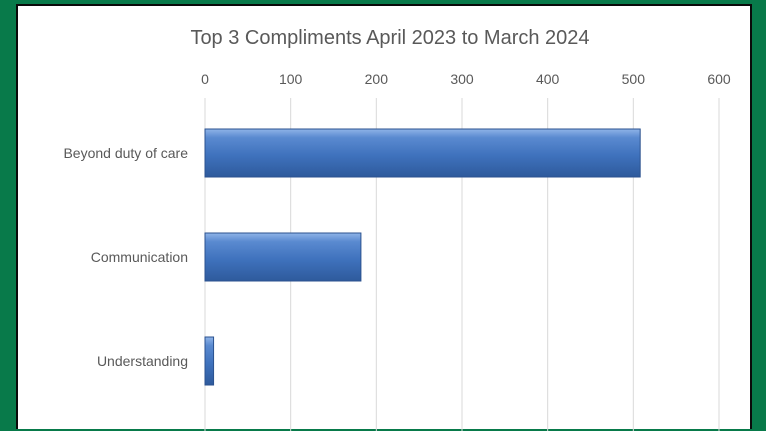 The width and height of the screenshot is (766, 431). I want to click on category-label: Understanding, so click(142, 361).